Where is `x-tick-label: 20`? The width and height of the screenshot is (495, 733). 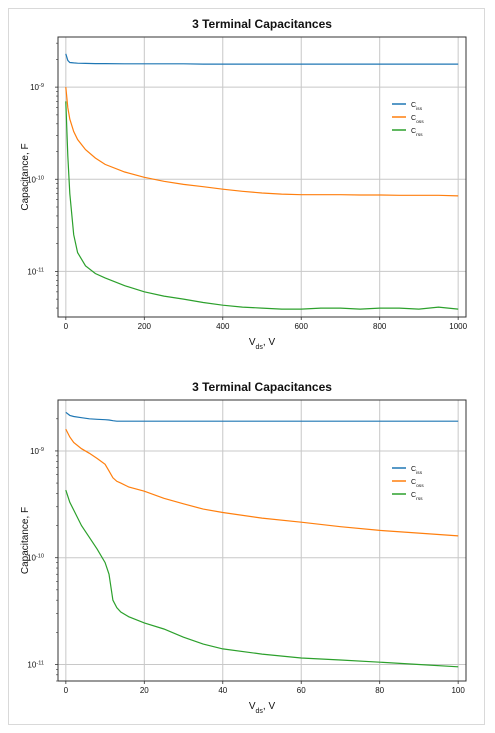 x-tick-label: 20 is located at coordinates (144, 690).